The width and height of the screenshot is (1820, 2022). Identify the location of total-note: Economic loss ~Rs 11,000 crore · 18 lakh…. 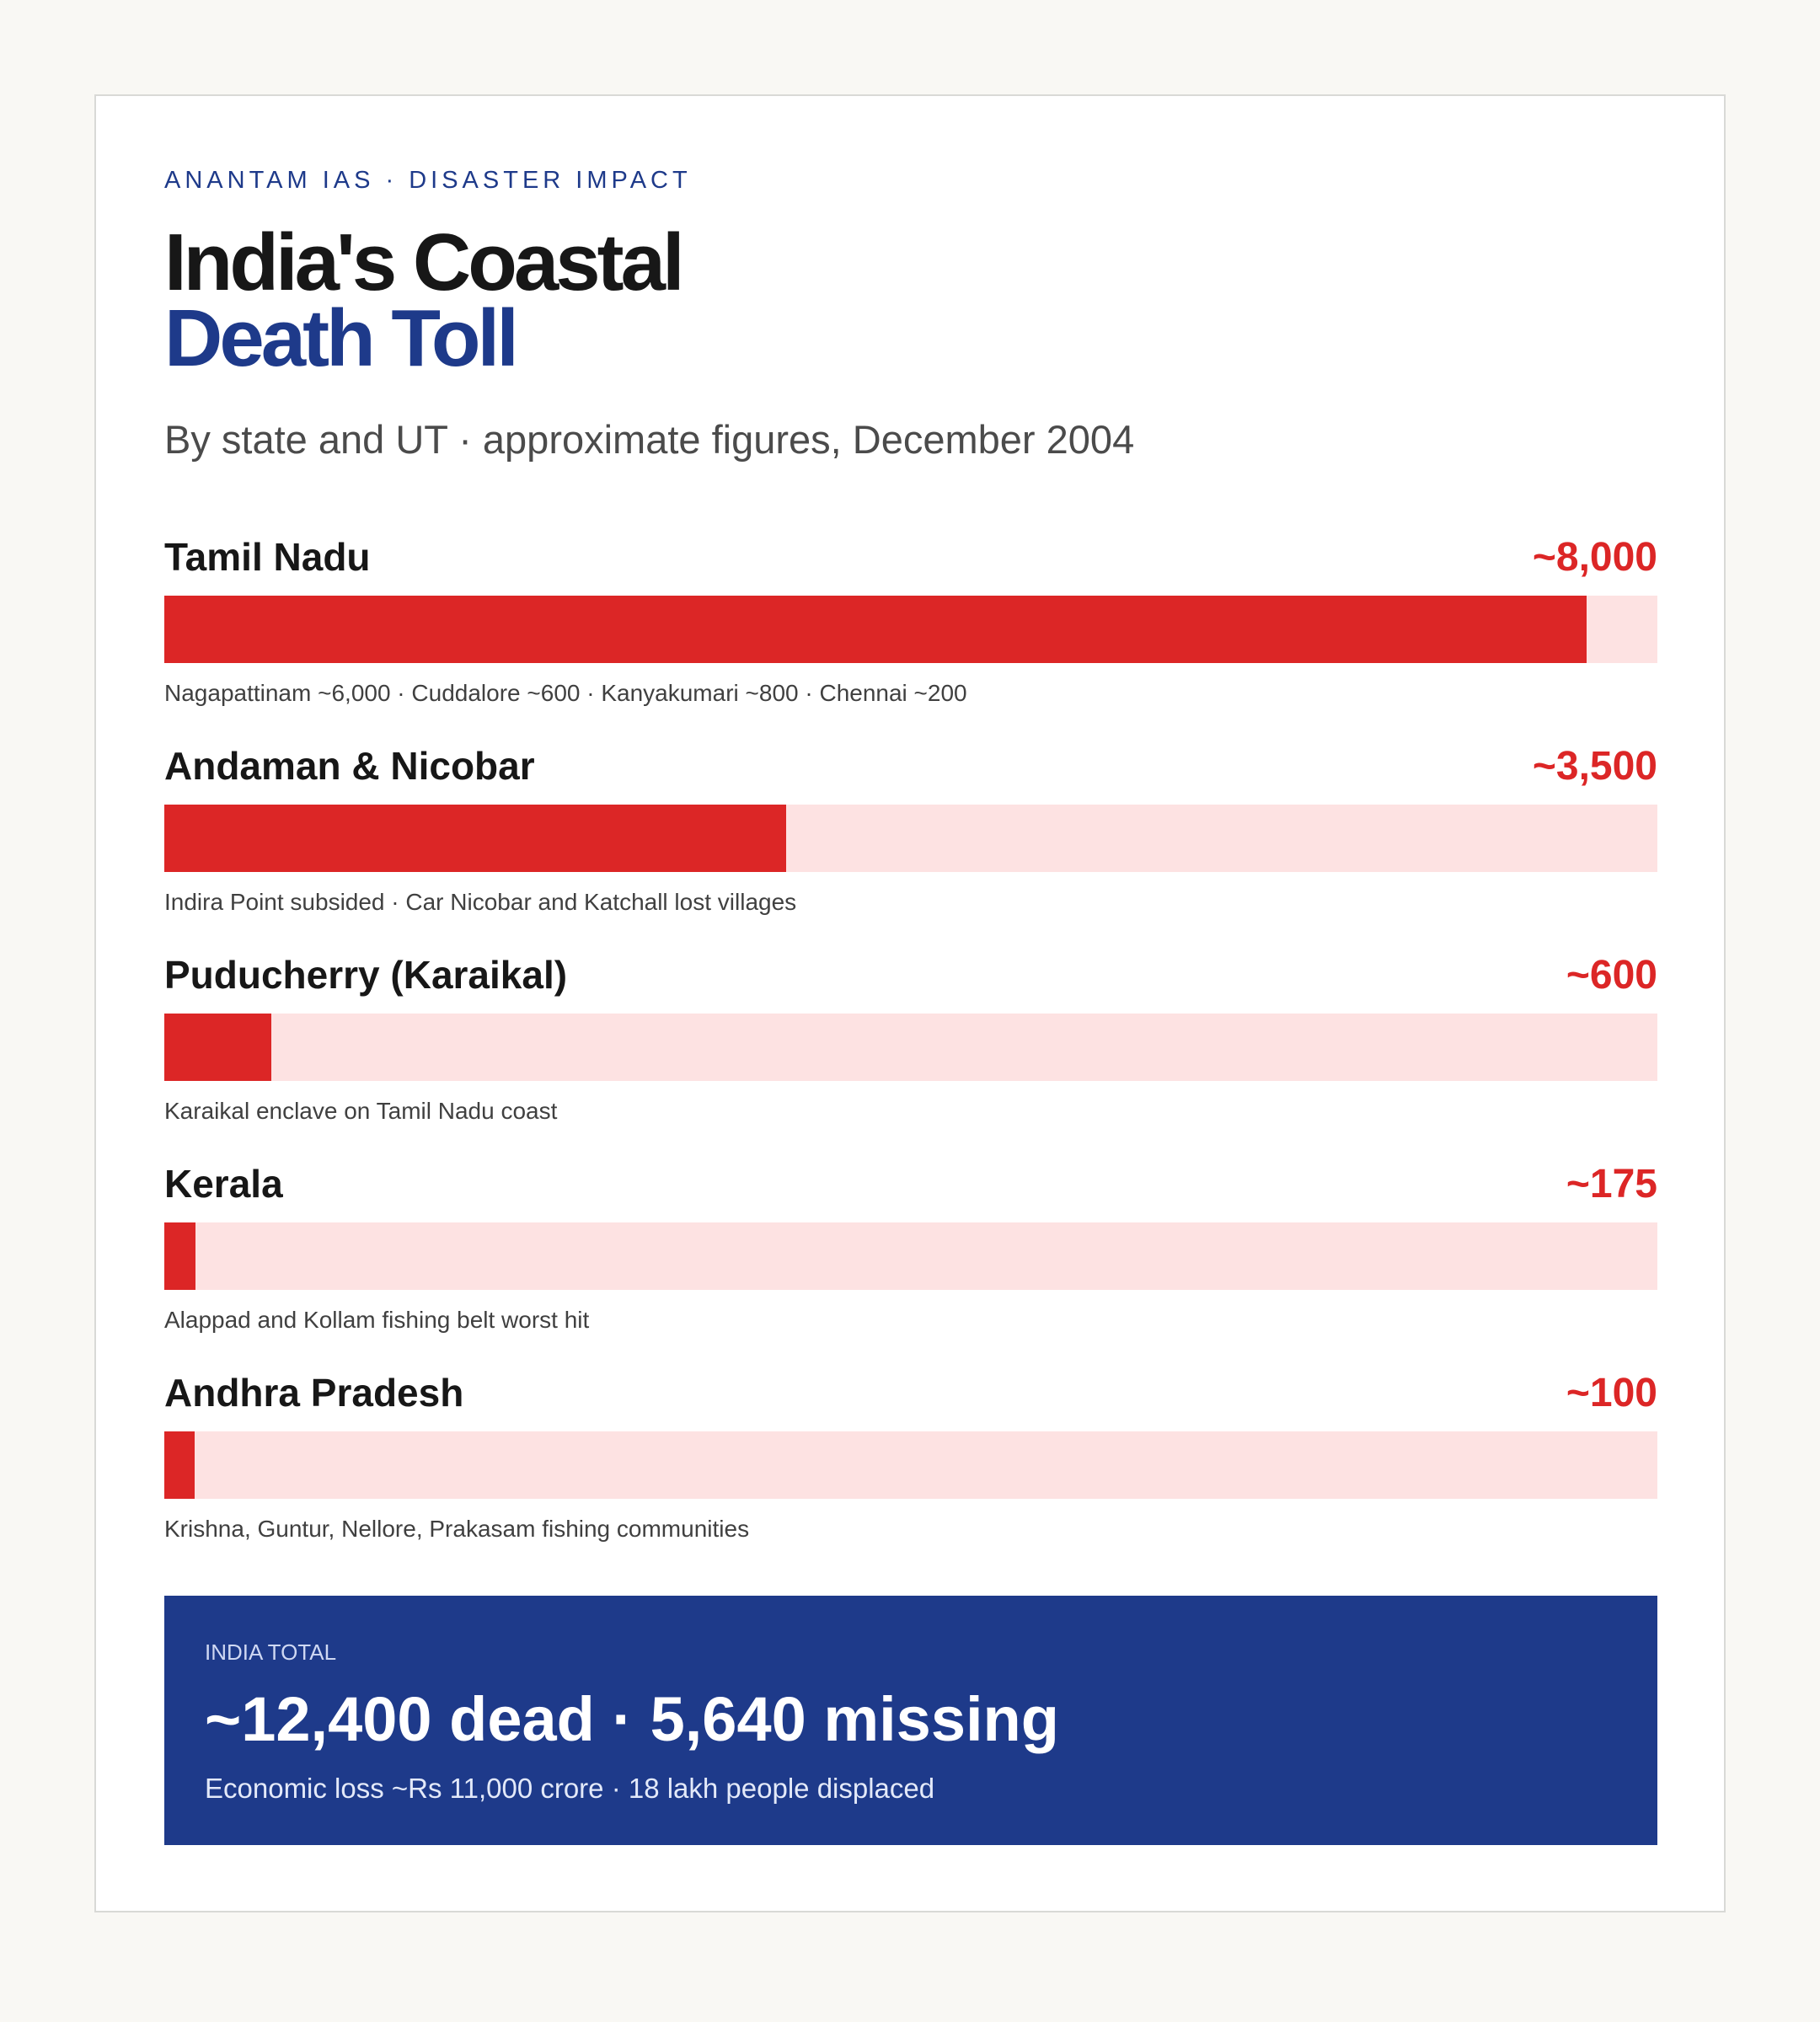
(570, 1788).